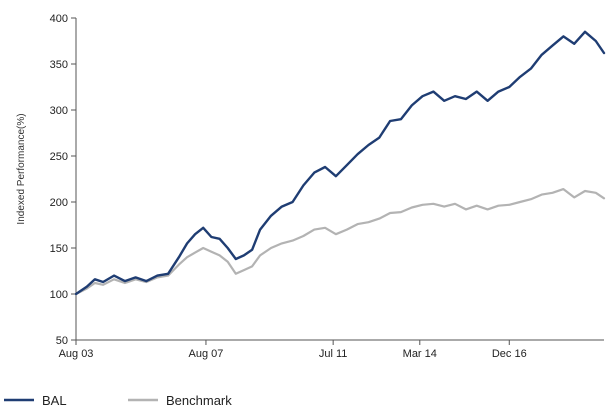 This screenshot has width=606, height=412. What do you see at coordinates (59, 295) in the screenshot?
I see `y-tick-label: 100` at bounding box center [59, 295].